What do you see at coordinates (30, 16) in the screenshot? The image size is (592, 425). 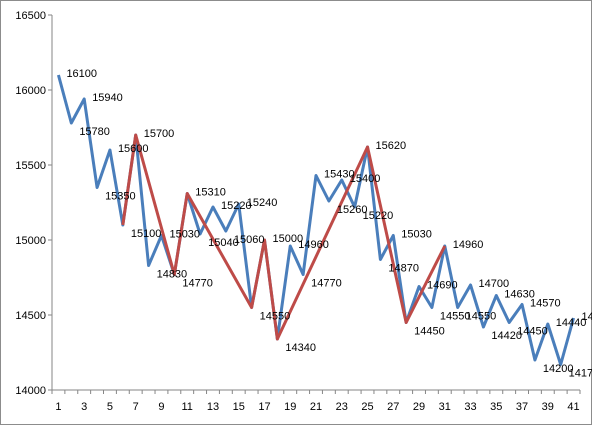 I see `y-tick-label: 16500` at bounding box center [30, 16].